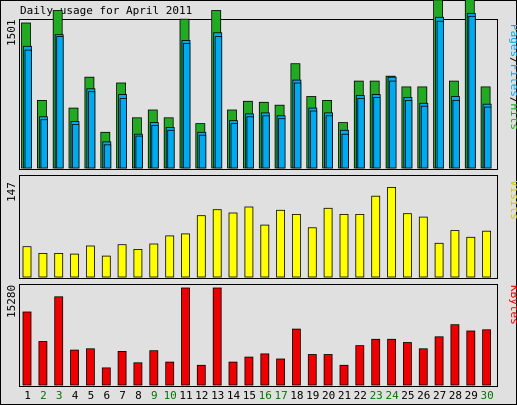 This screenshot has height=405, width=517. I want to click on x-tick-label-day-4: 4, so click(75, 395).